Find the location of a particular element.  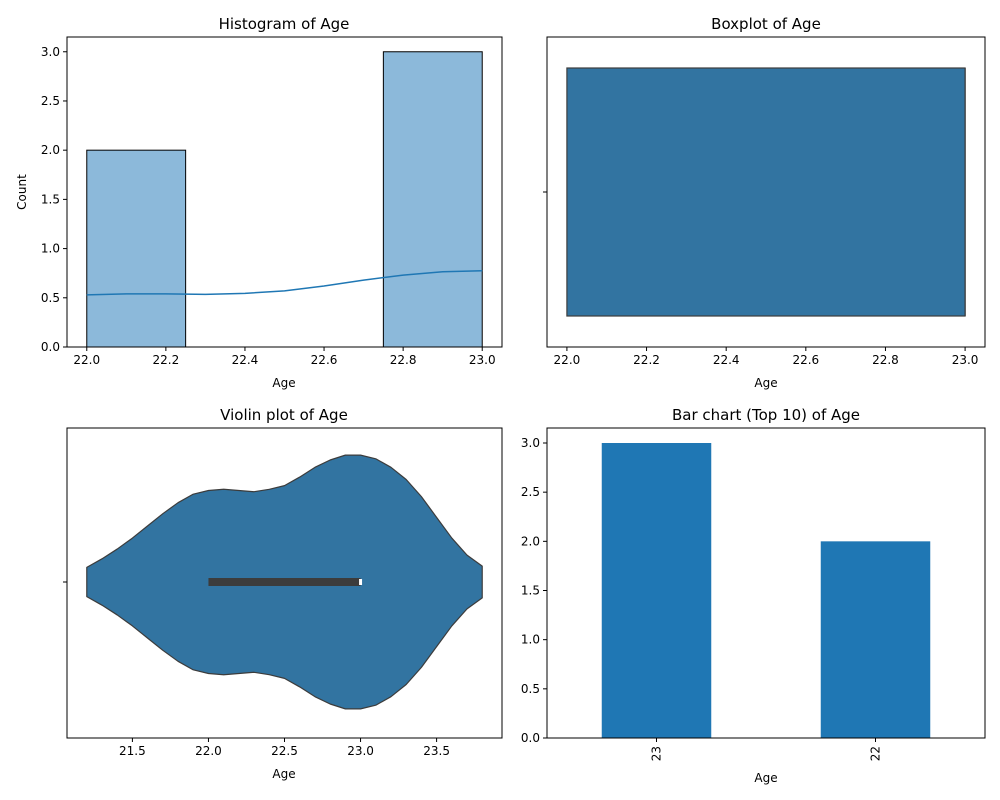

histogram-ytick-label: 3.0 is located at coordinates (50, 52).